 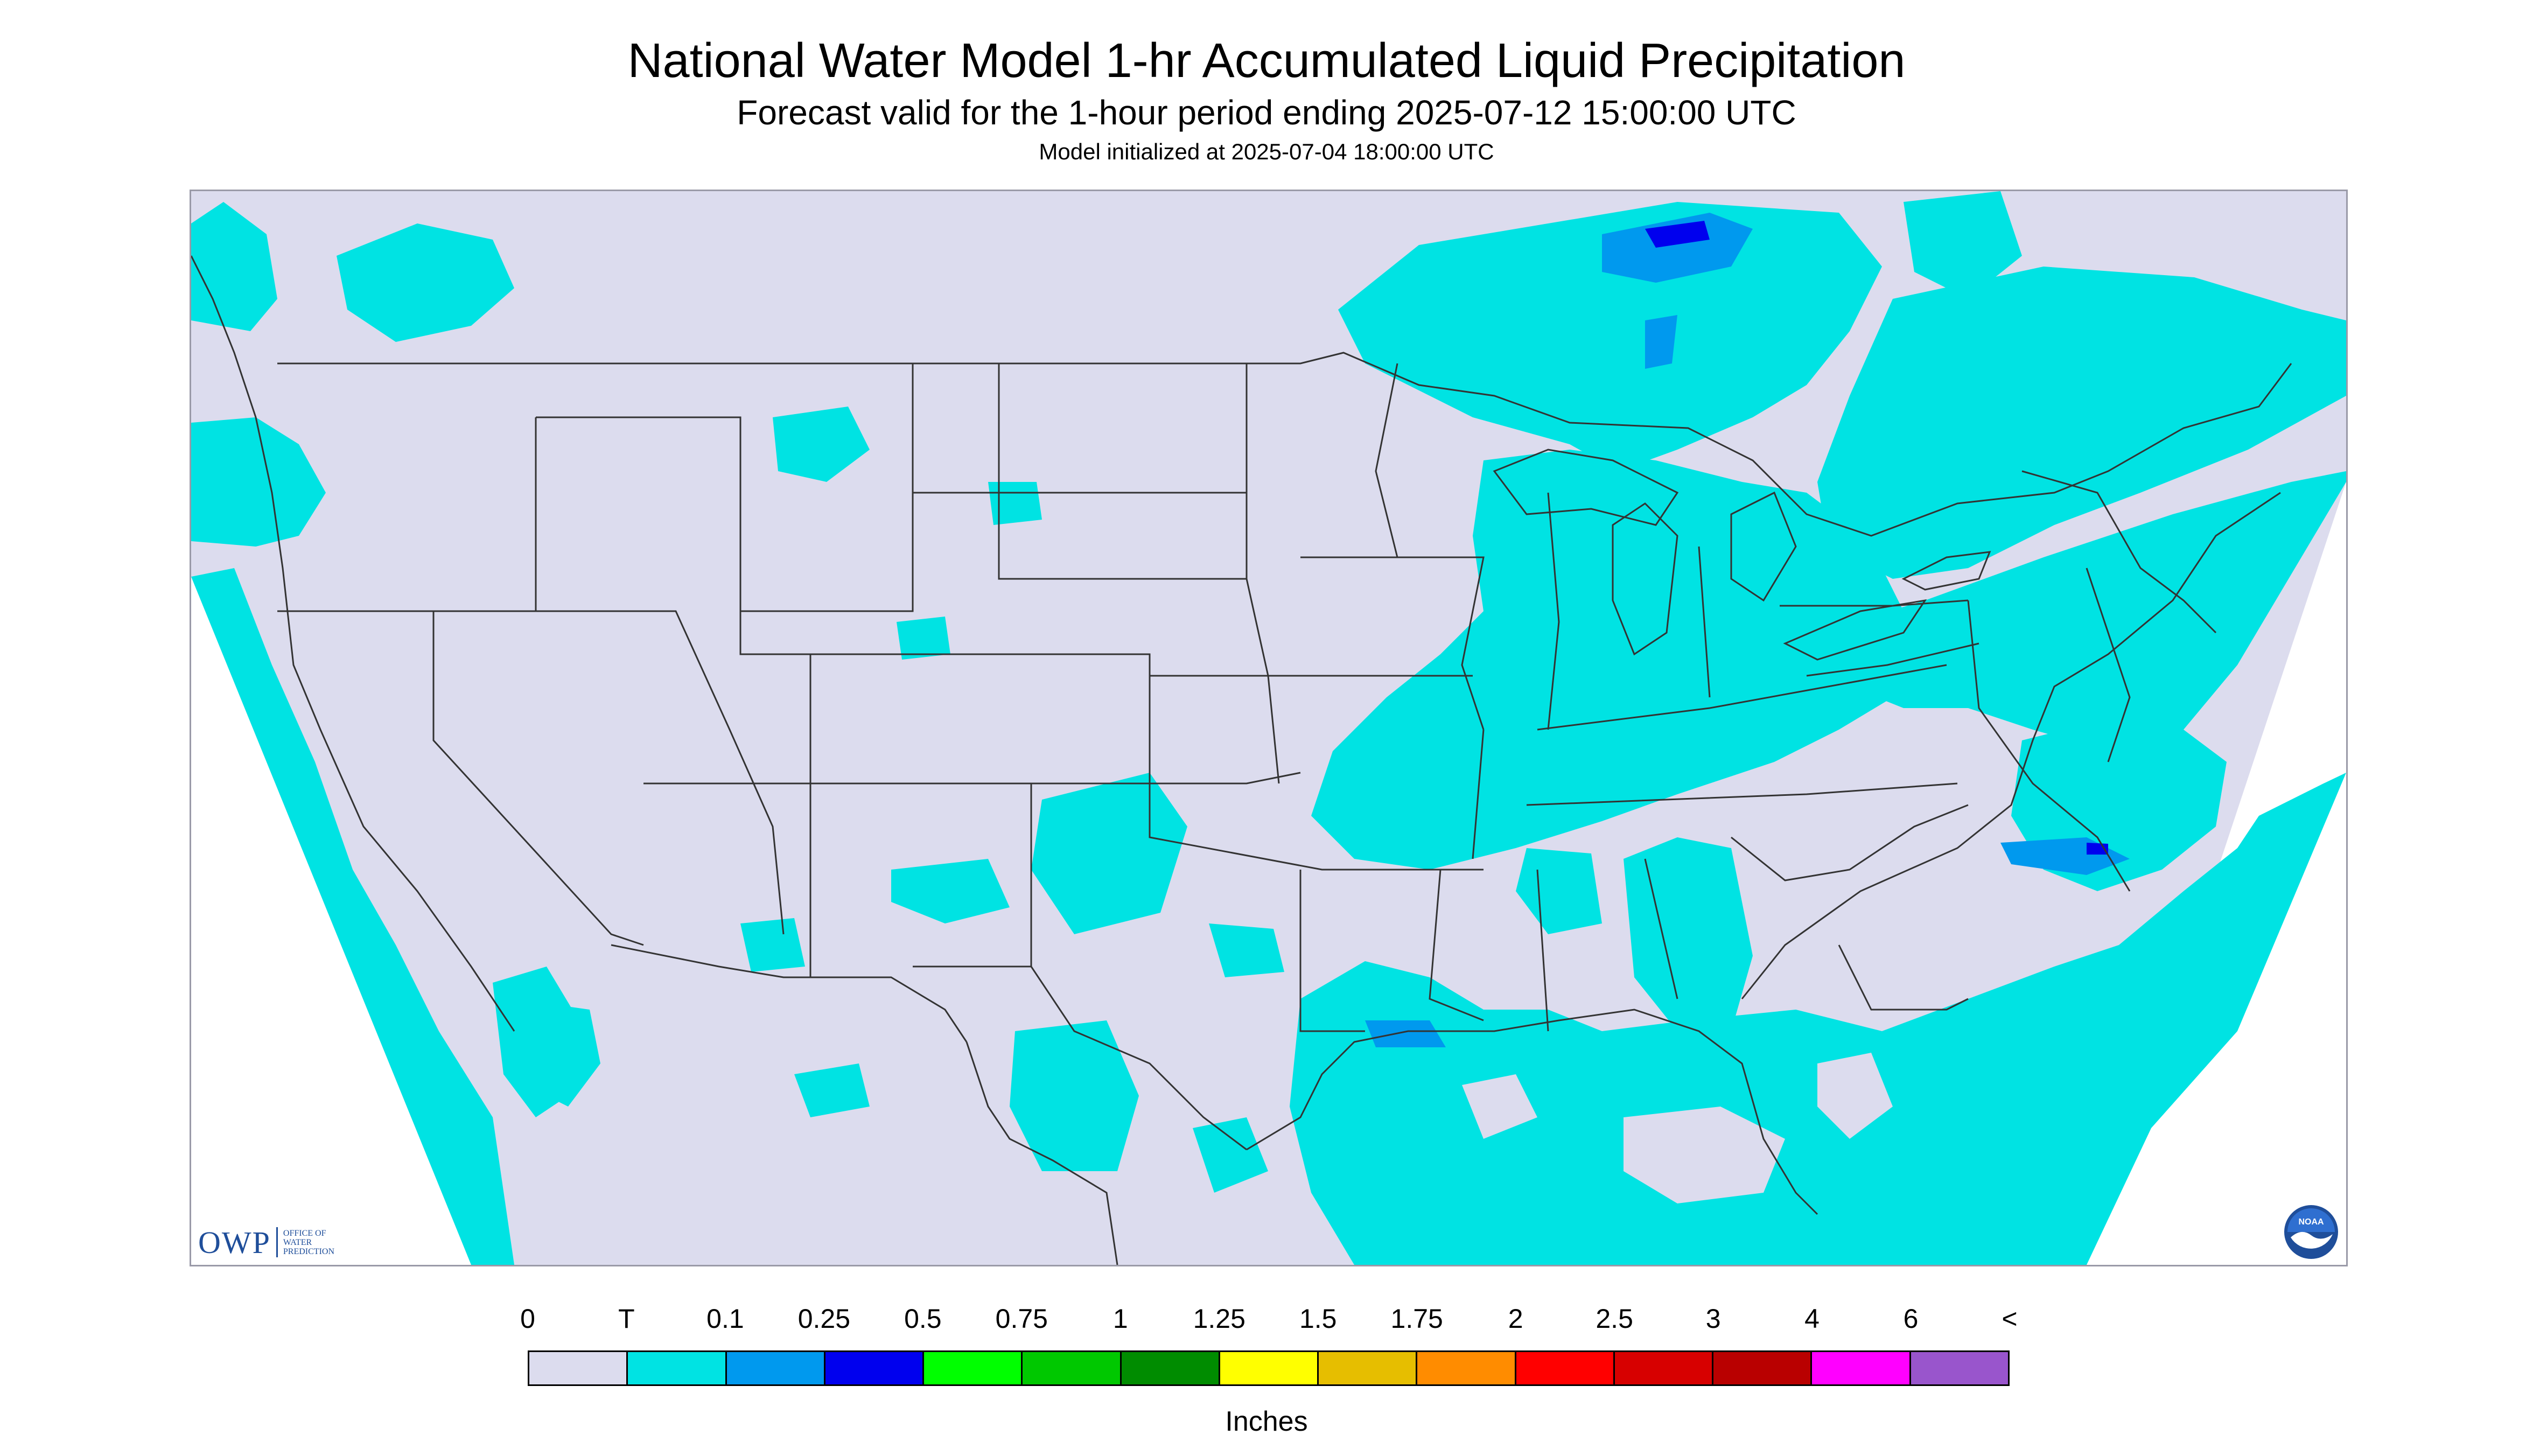 I want to click on legend-label: 1, so click(x=1120, y=1319).